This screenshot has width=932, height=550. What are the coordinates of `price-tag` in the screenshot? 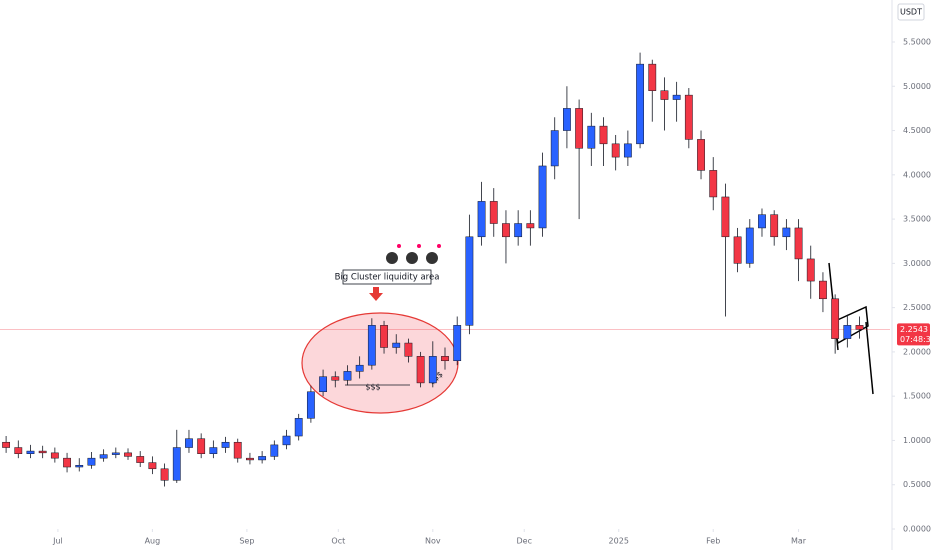 It's located at (913, 334).